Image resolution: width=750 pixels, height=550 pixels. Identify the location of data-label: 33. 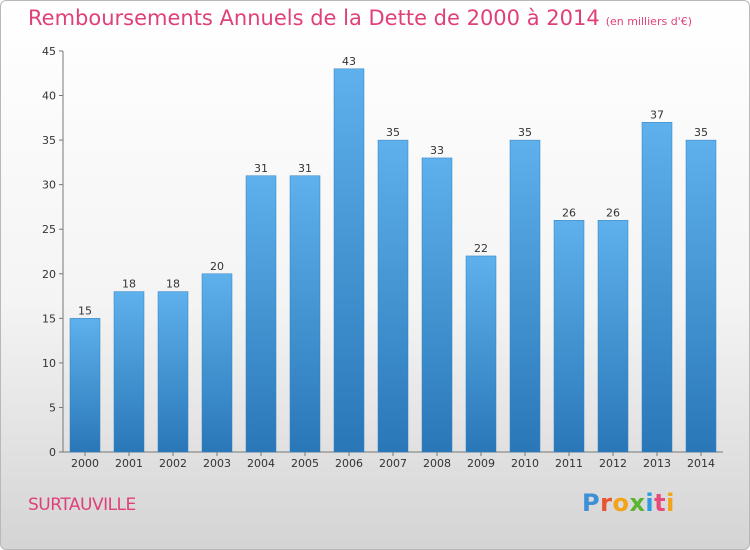
(437, 150).